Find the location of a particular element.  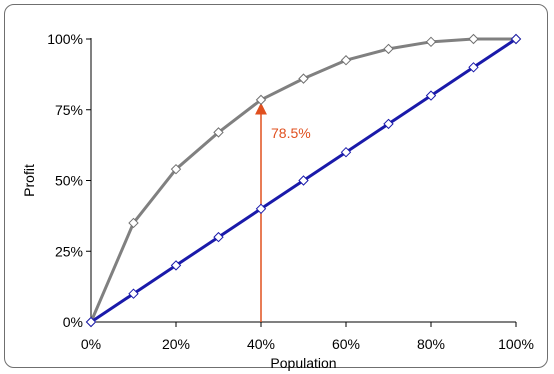

x-tick-label: 20% is located at coordinates (176, 344).